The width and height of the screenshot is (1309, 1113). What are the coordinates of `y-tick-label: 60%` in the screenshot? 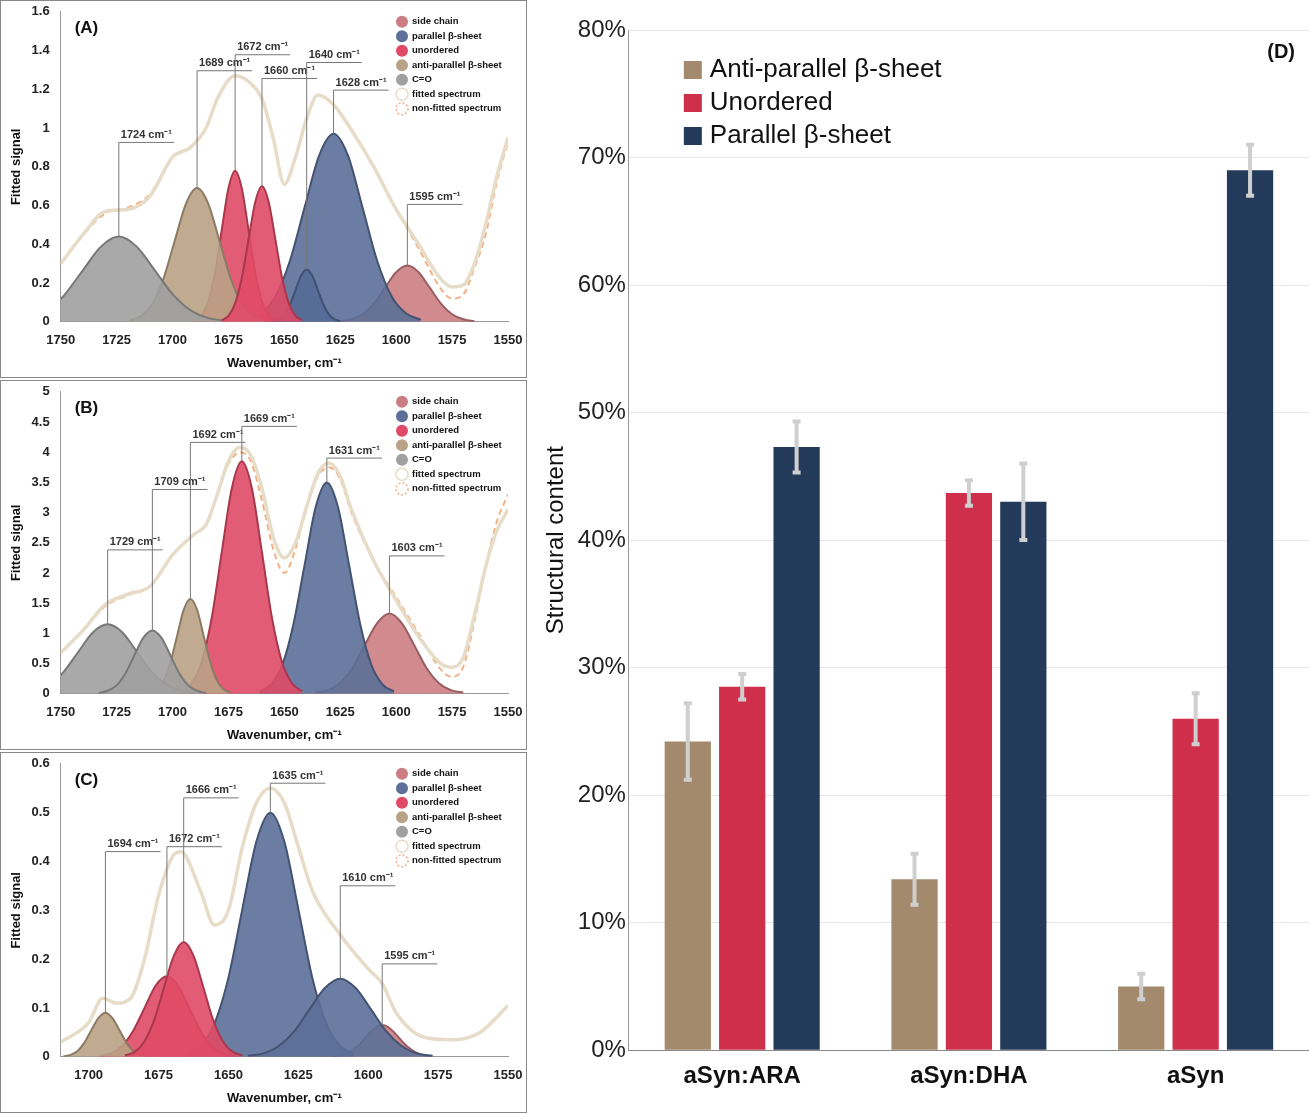 It's located at (601, 283).